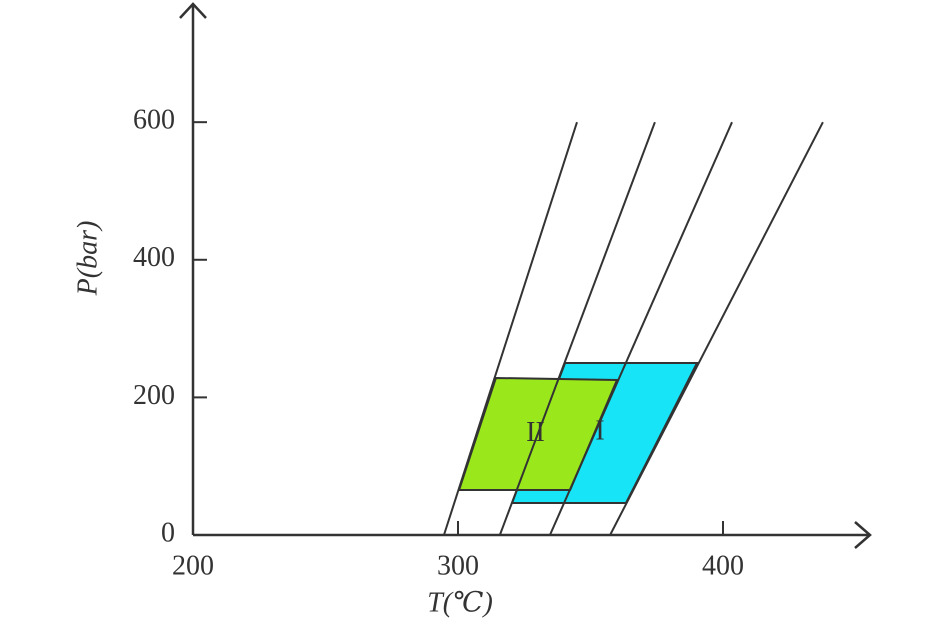 The image size is (945, 625). Describe the element at coordinates (168, 532) in the screenshot. I see `y-tick-label: 0` at that location.